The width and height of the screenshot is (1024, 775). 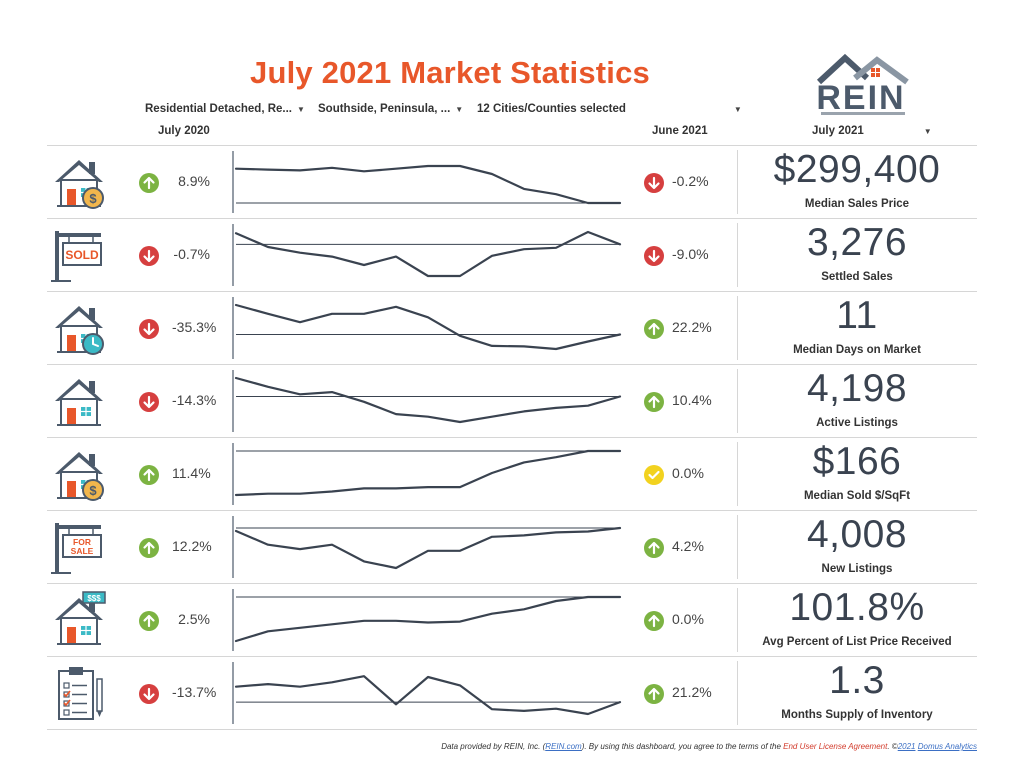 I want to click on metric-value: 4,198, so click(x=857, y=388).